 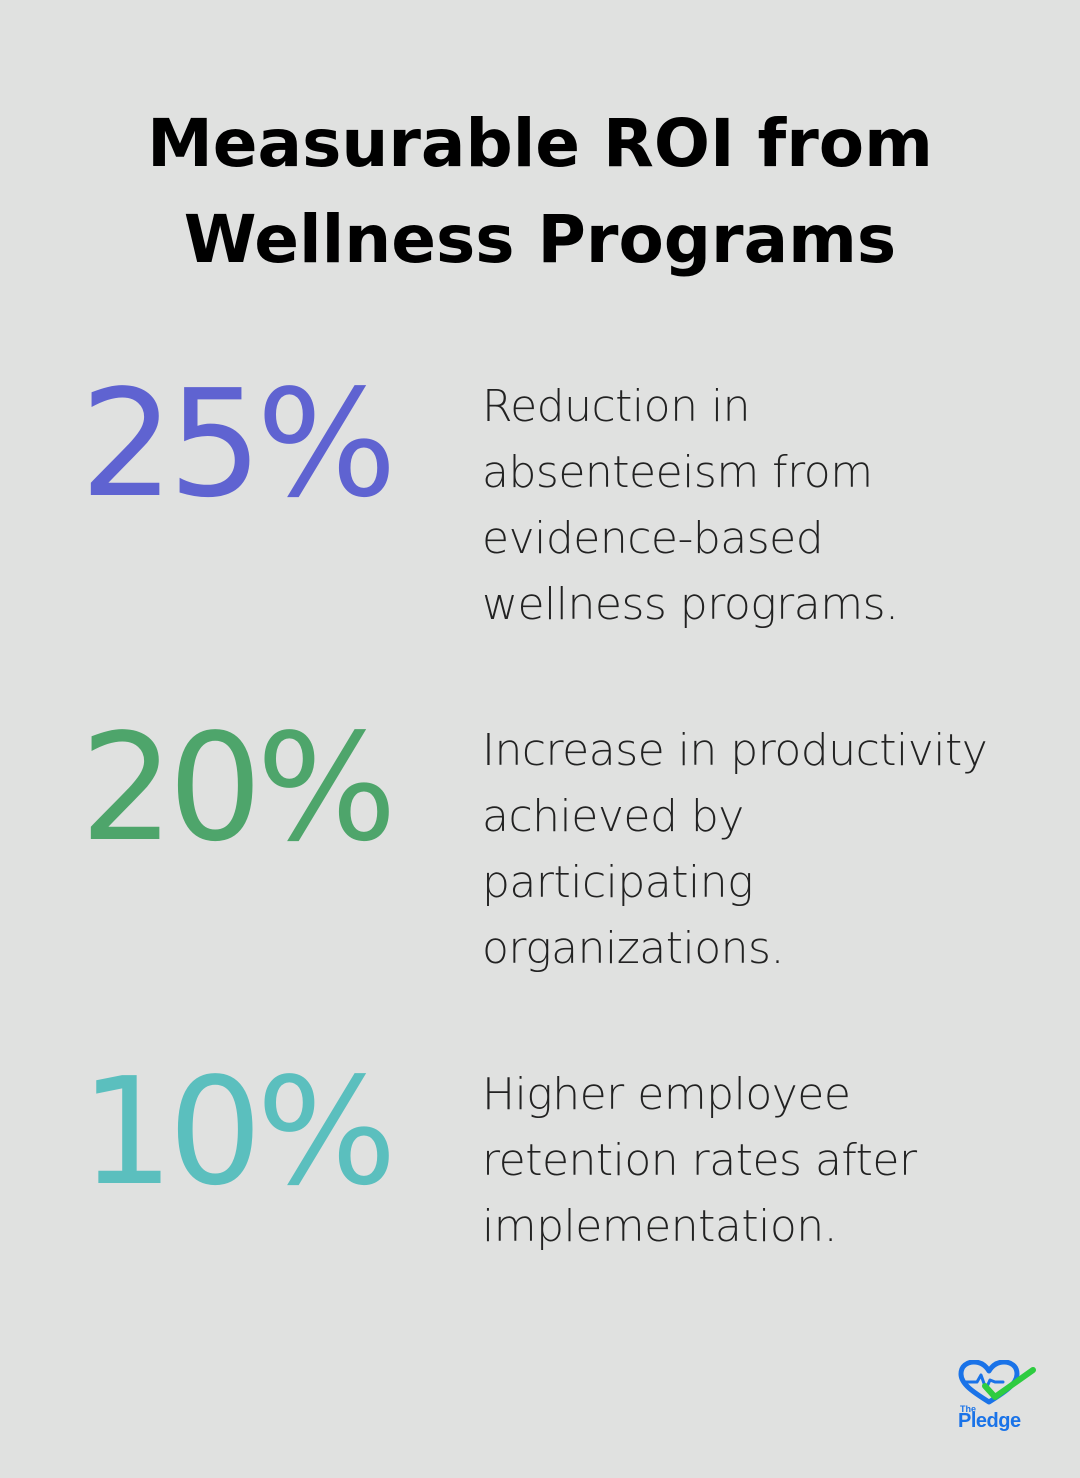 I want to click on stat-value: 10%, so click(x=238, y=1132).